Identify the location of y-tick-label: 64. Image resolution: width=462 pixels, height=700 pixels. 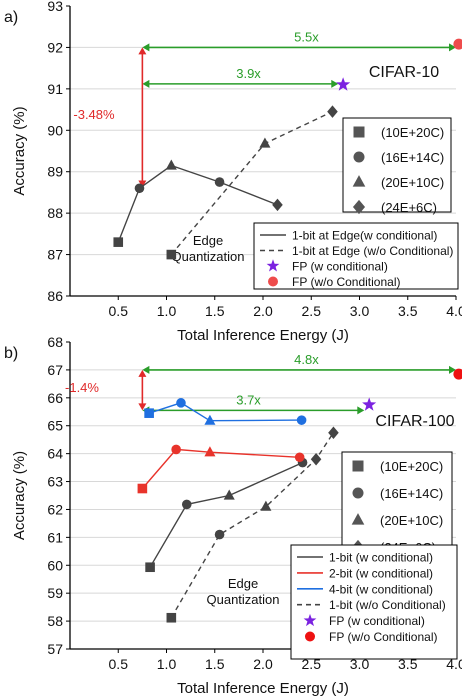
(55, 454).